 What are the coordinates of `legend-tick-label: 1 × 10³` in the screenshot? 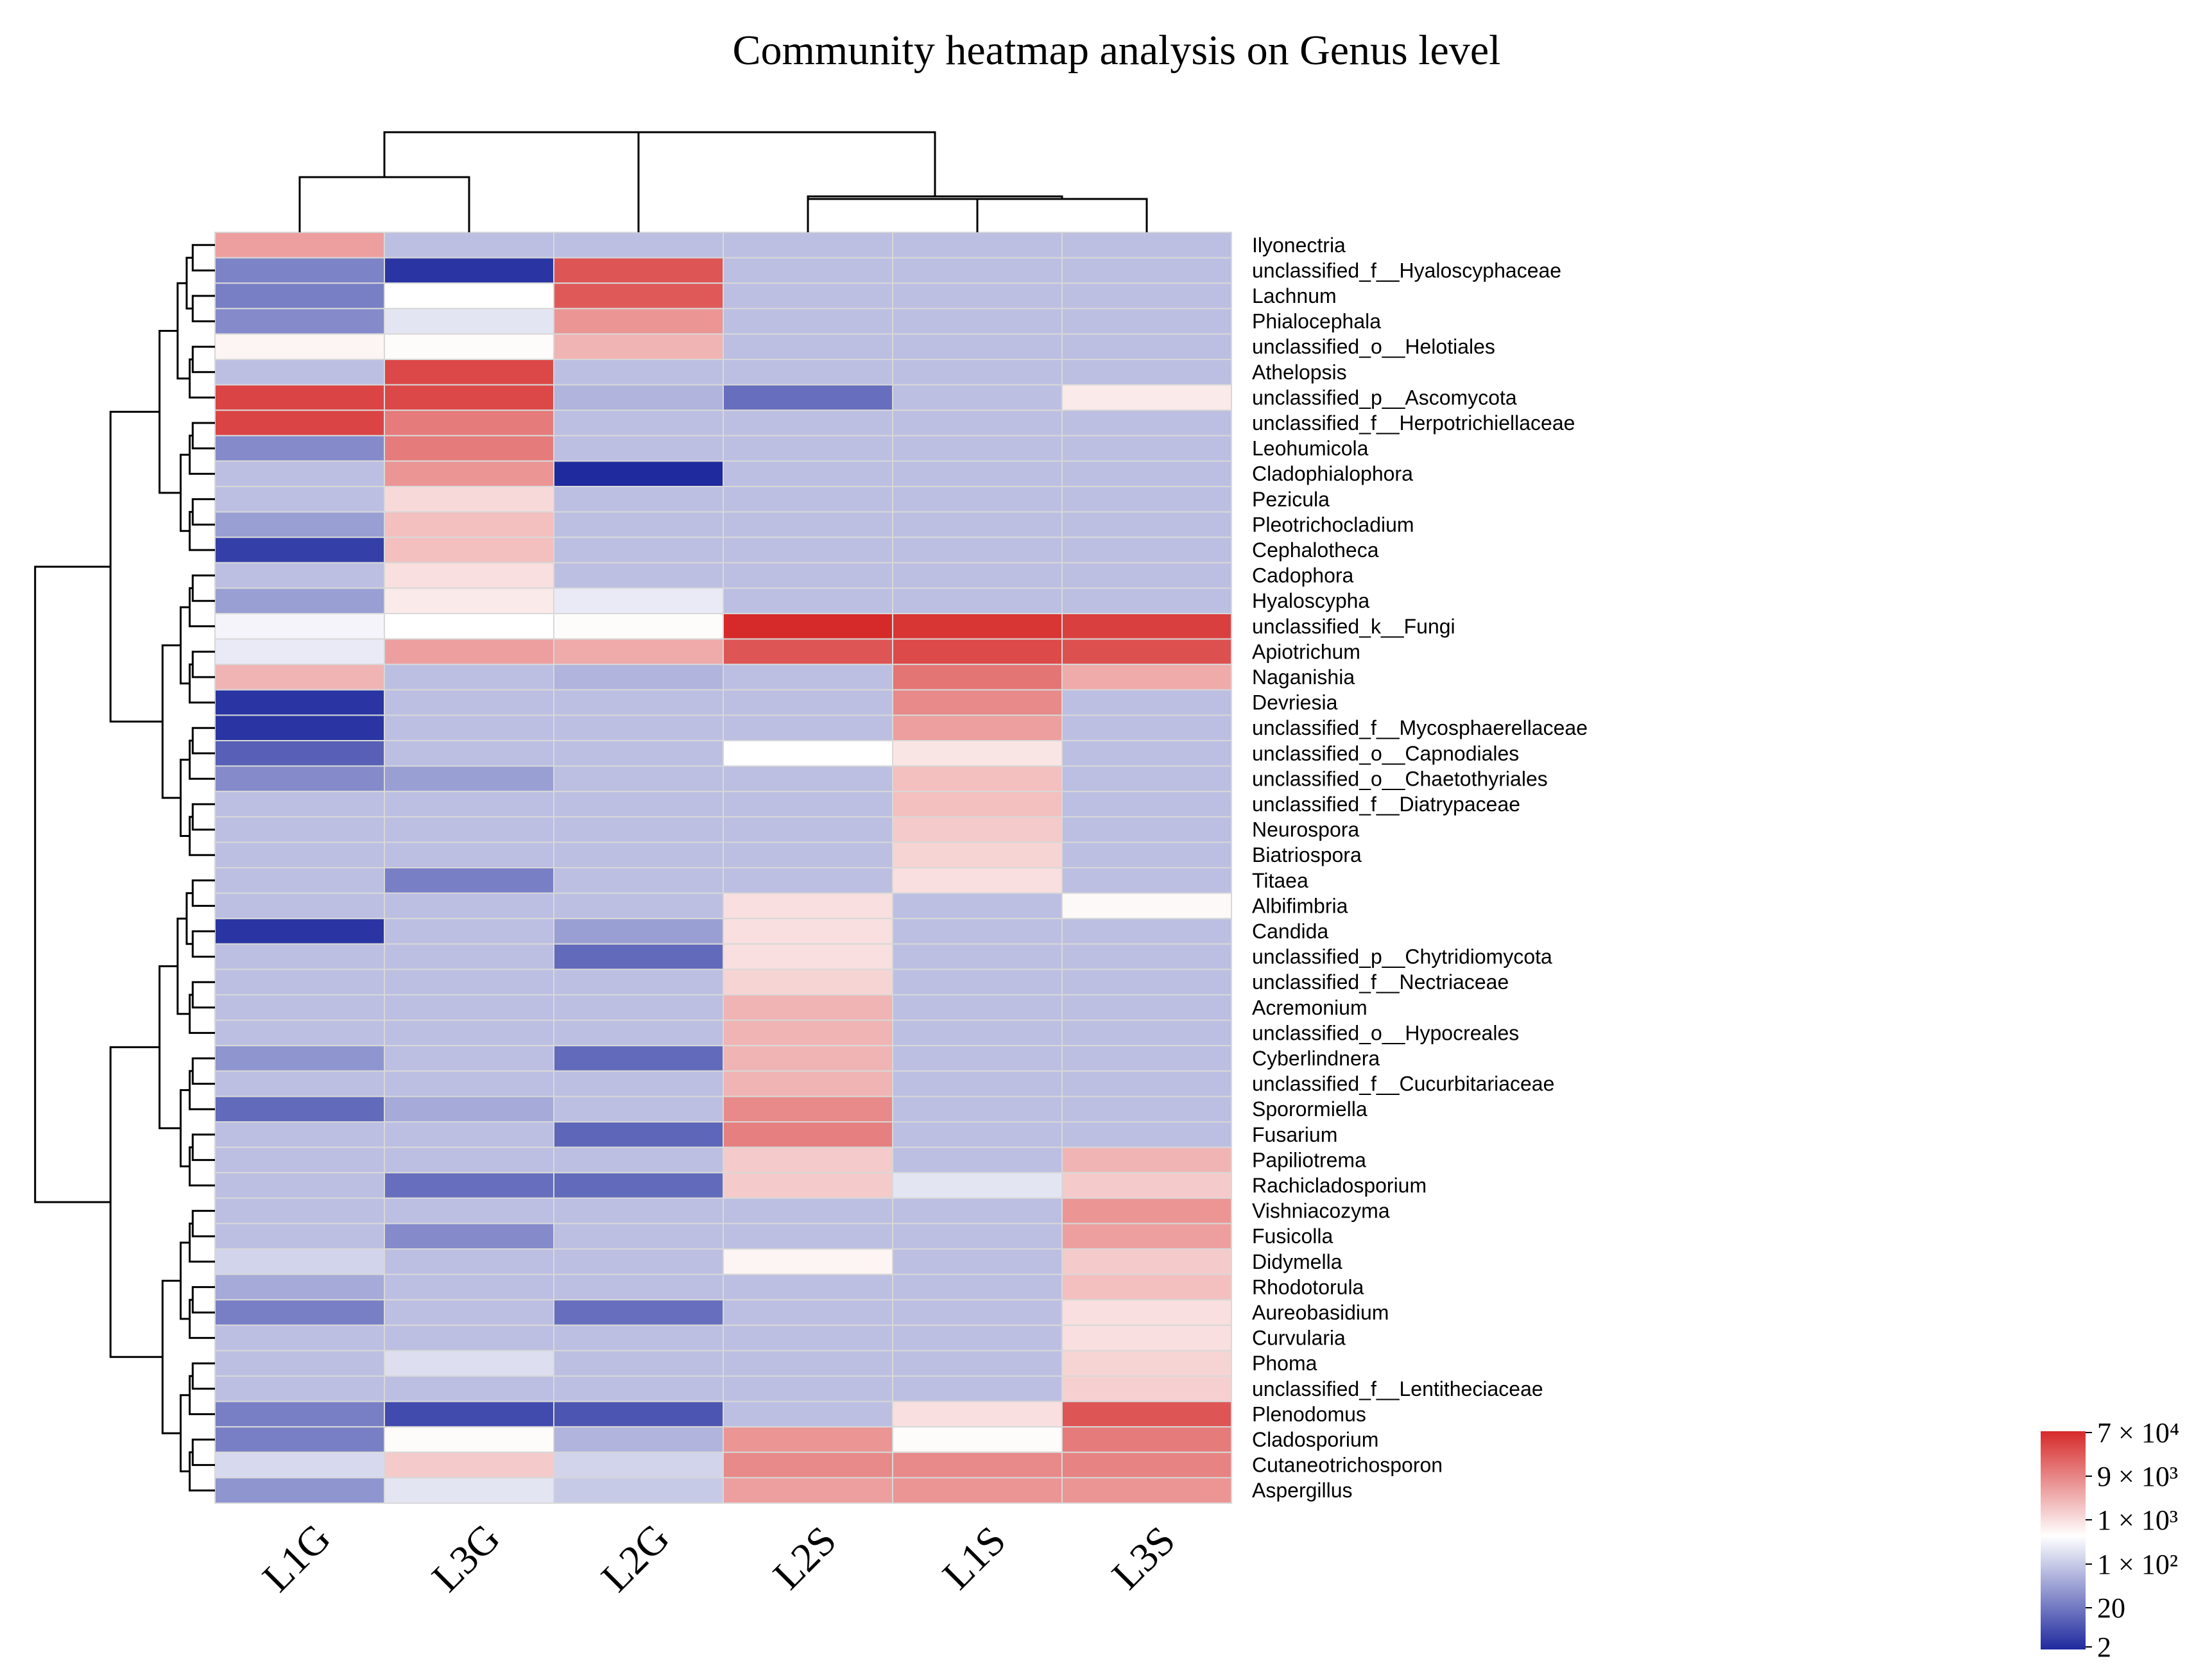 It's located at (2137, 1520).